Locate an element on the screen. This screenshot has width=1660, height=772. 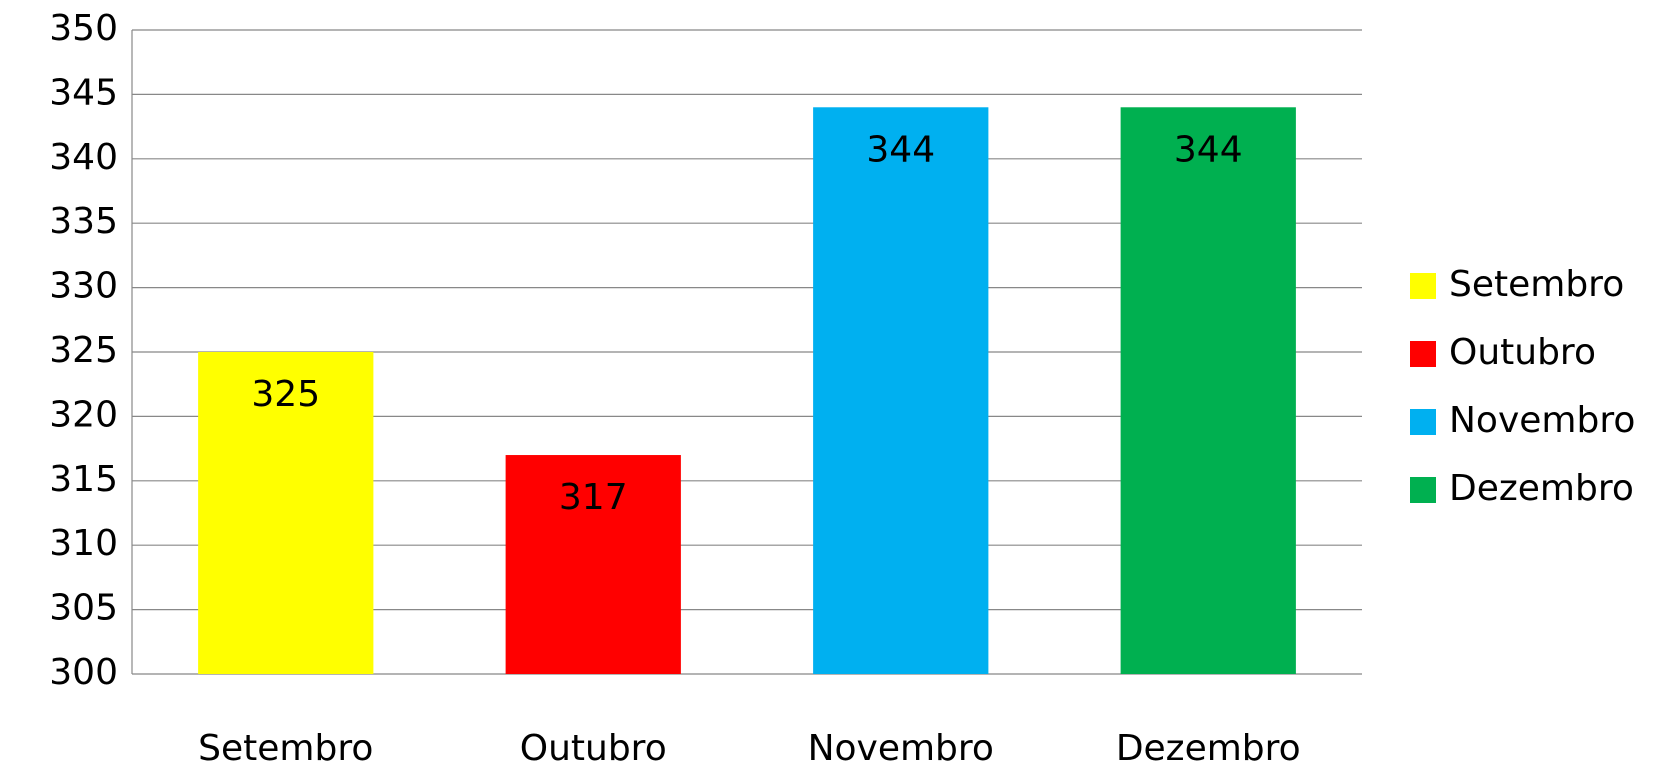
legend-label: Setembro is located at coordinates (1536, 284).